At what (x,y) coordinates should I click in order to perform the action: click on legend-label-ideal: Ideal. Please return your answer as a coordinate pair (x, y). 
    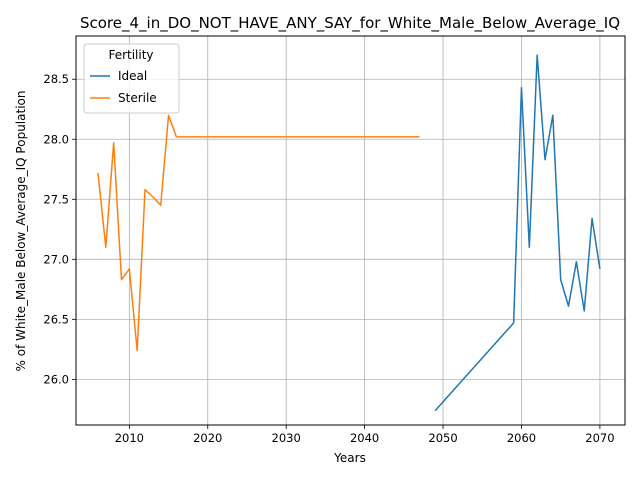
    Looking at the image, I should click on (132, 76).